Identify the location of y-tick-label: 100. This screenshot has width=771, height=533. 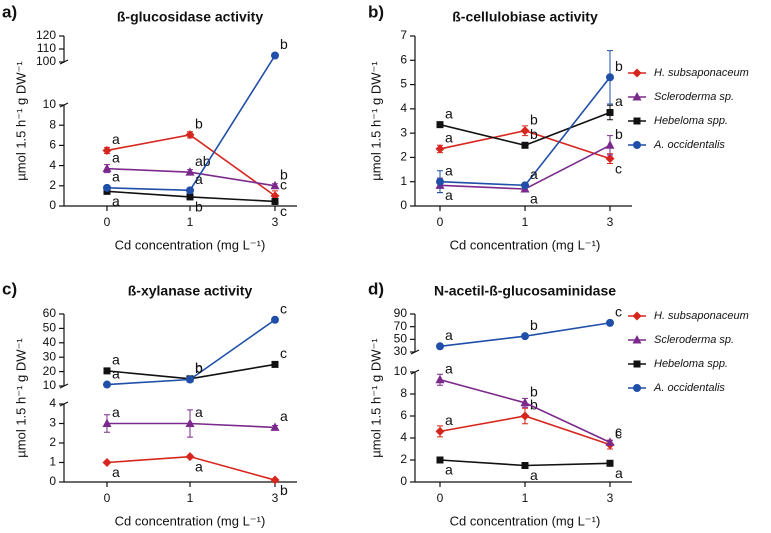
(46, 61).